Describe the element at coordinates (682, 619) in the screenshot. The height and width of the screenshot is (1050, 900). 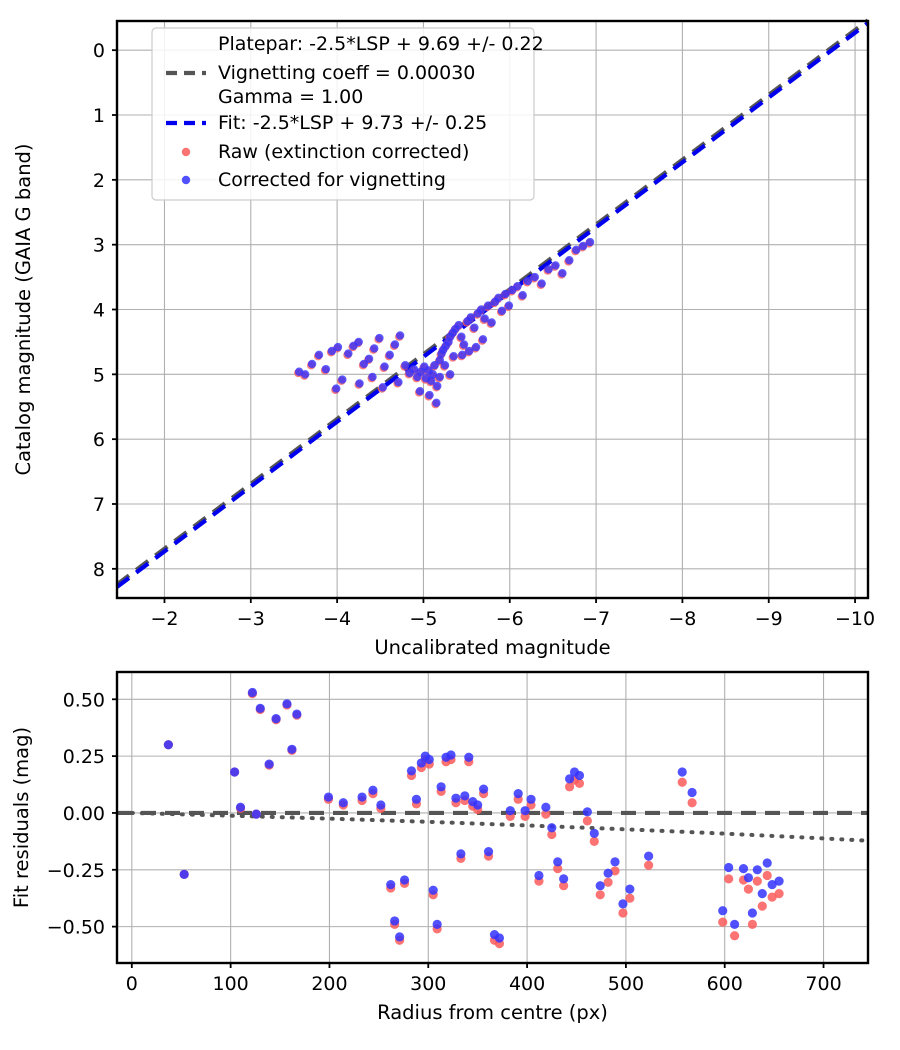
I see `top-xtick-label: −8` at that location.